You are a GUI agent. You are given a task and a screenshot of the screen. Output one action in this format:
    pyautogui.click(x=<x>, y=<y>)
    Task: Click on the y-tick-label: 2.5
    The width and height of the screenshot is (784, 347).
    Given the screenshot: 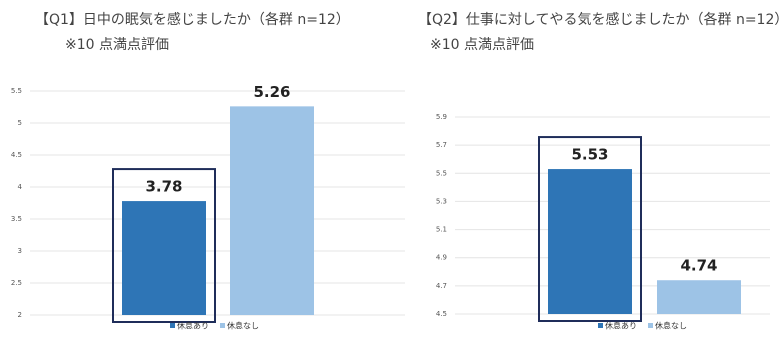 What is the action you would take?
    pyautogui.click(x=16, y=283)
    